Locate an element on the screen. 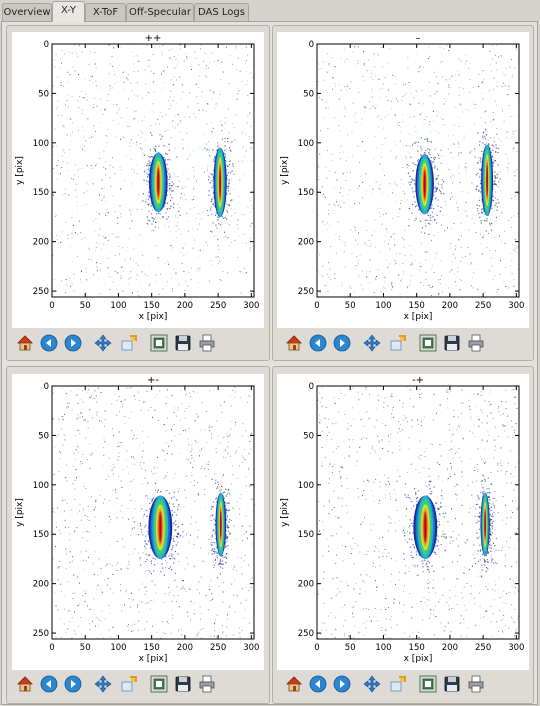 The height and width of the screenshot is (706, 540). tab-overview: Overview is located at coordinates (27, 12).